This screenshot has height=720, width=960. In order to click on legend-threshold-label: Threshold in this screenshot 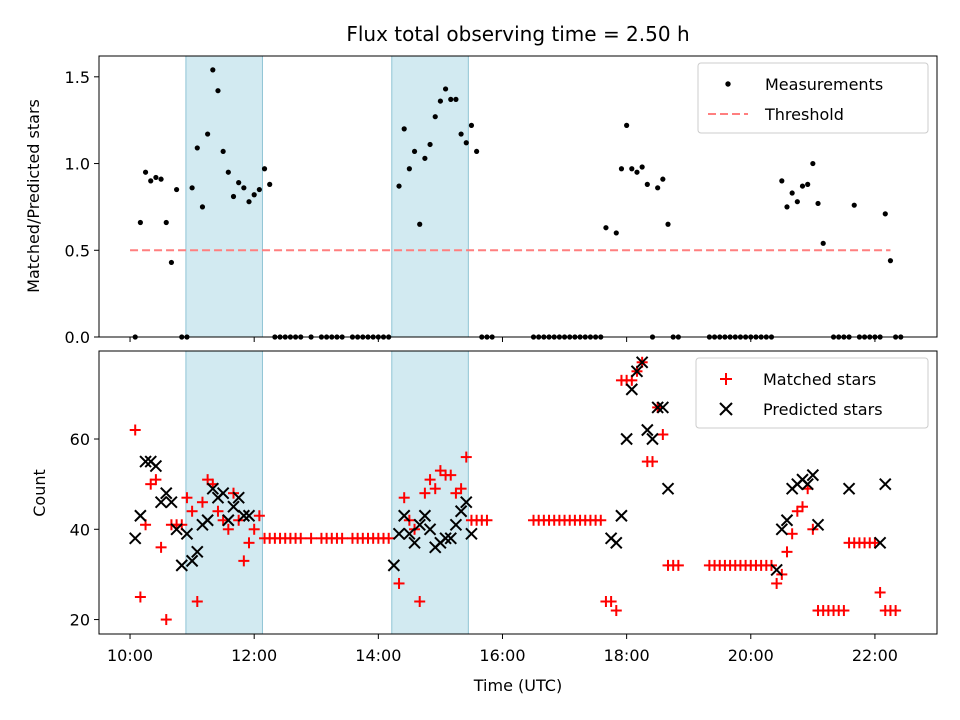, I will do `click(804, 114)`.